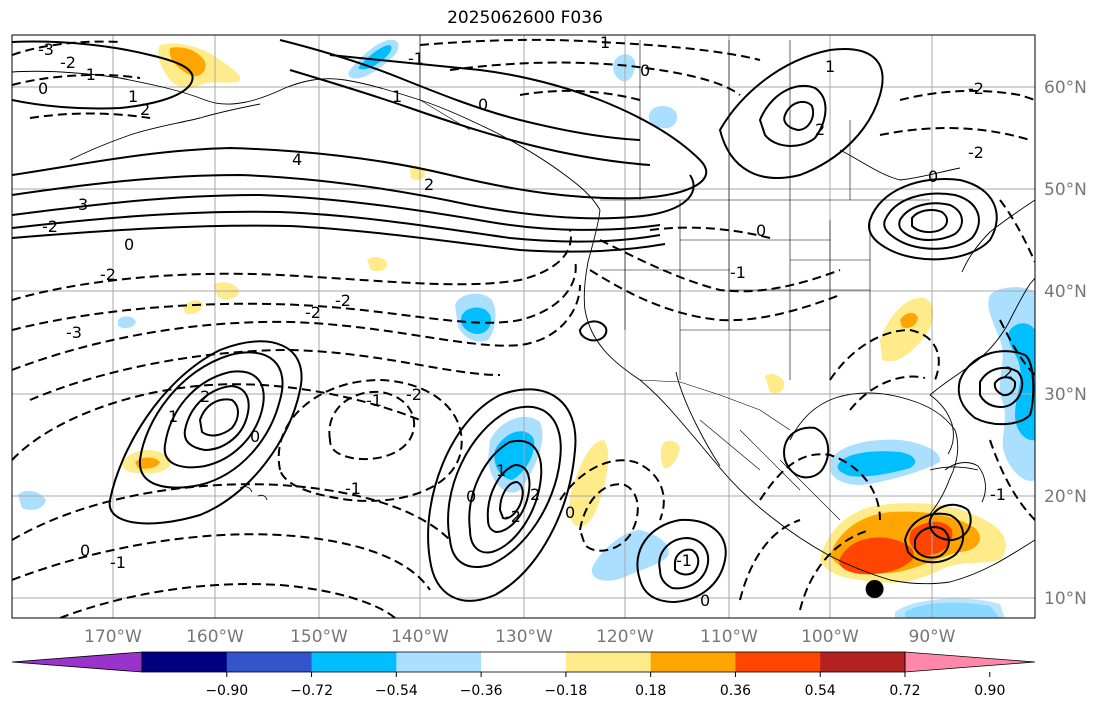 The width and height of the screenshot is (1105, 712). What do you see at coordinates (729, 637) in the screenshot?
I see `lon-label: 110°W` at bounding box center [729, 637].